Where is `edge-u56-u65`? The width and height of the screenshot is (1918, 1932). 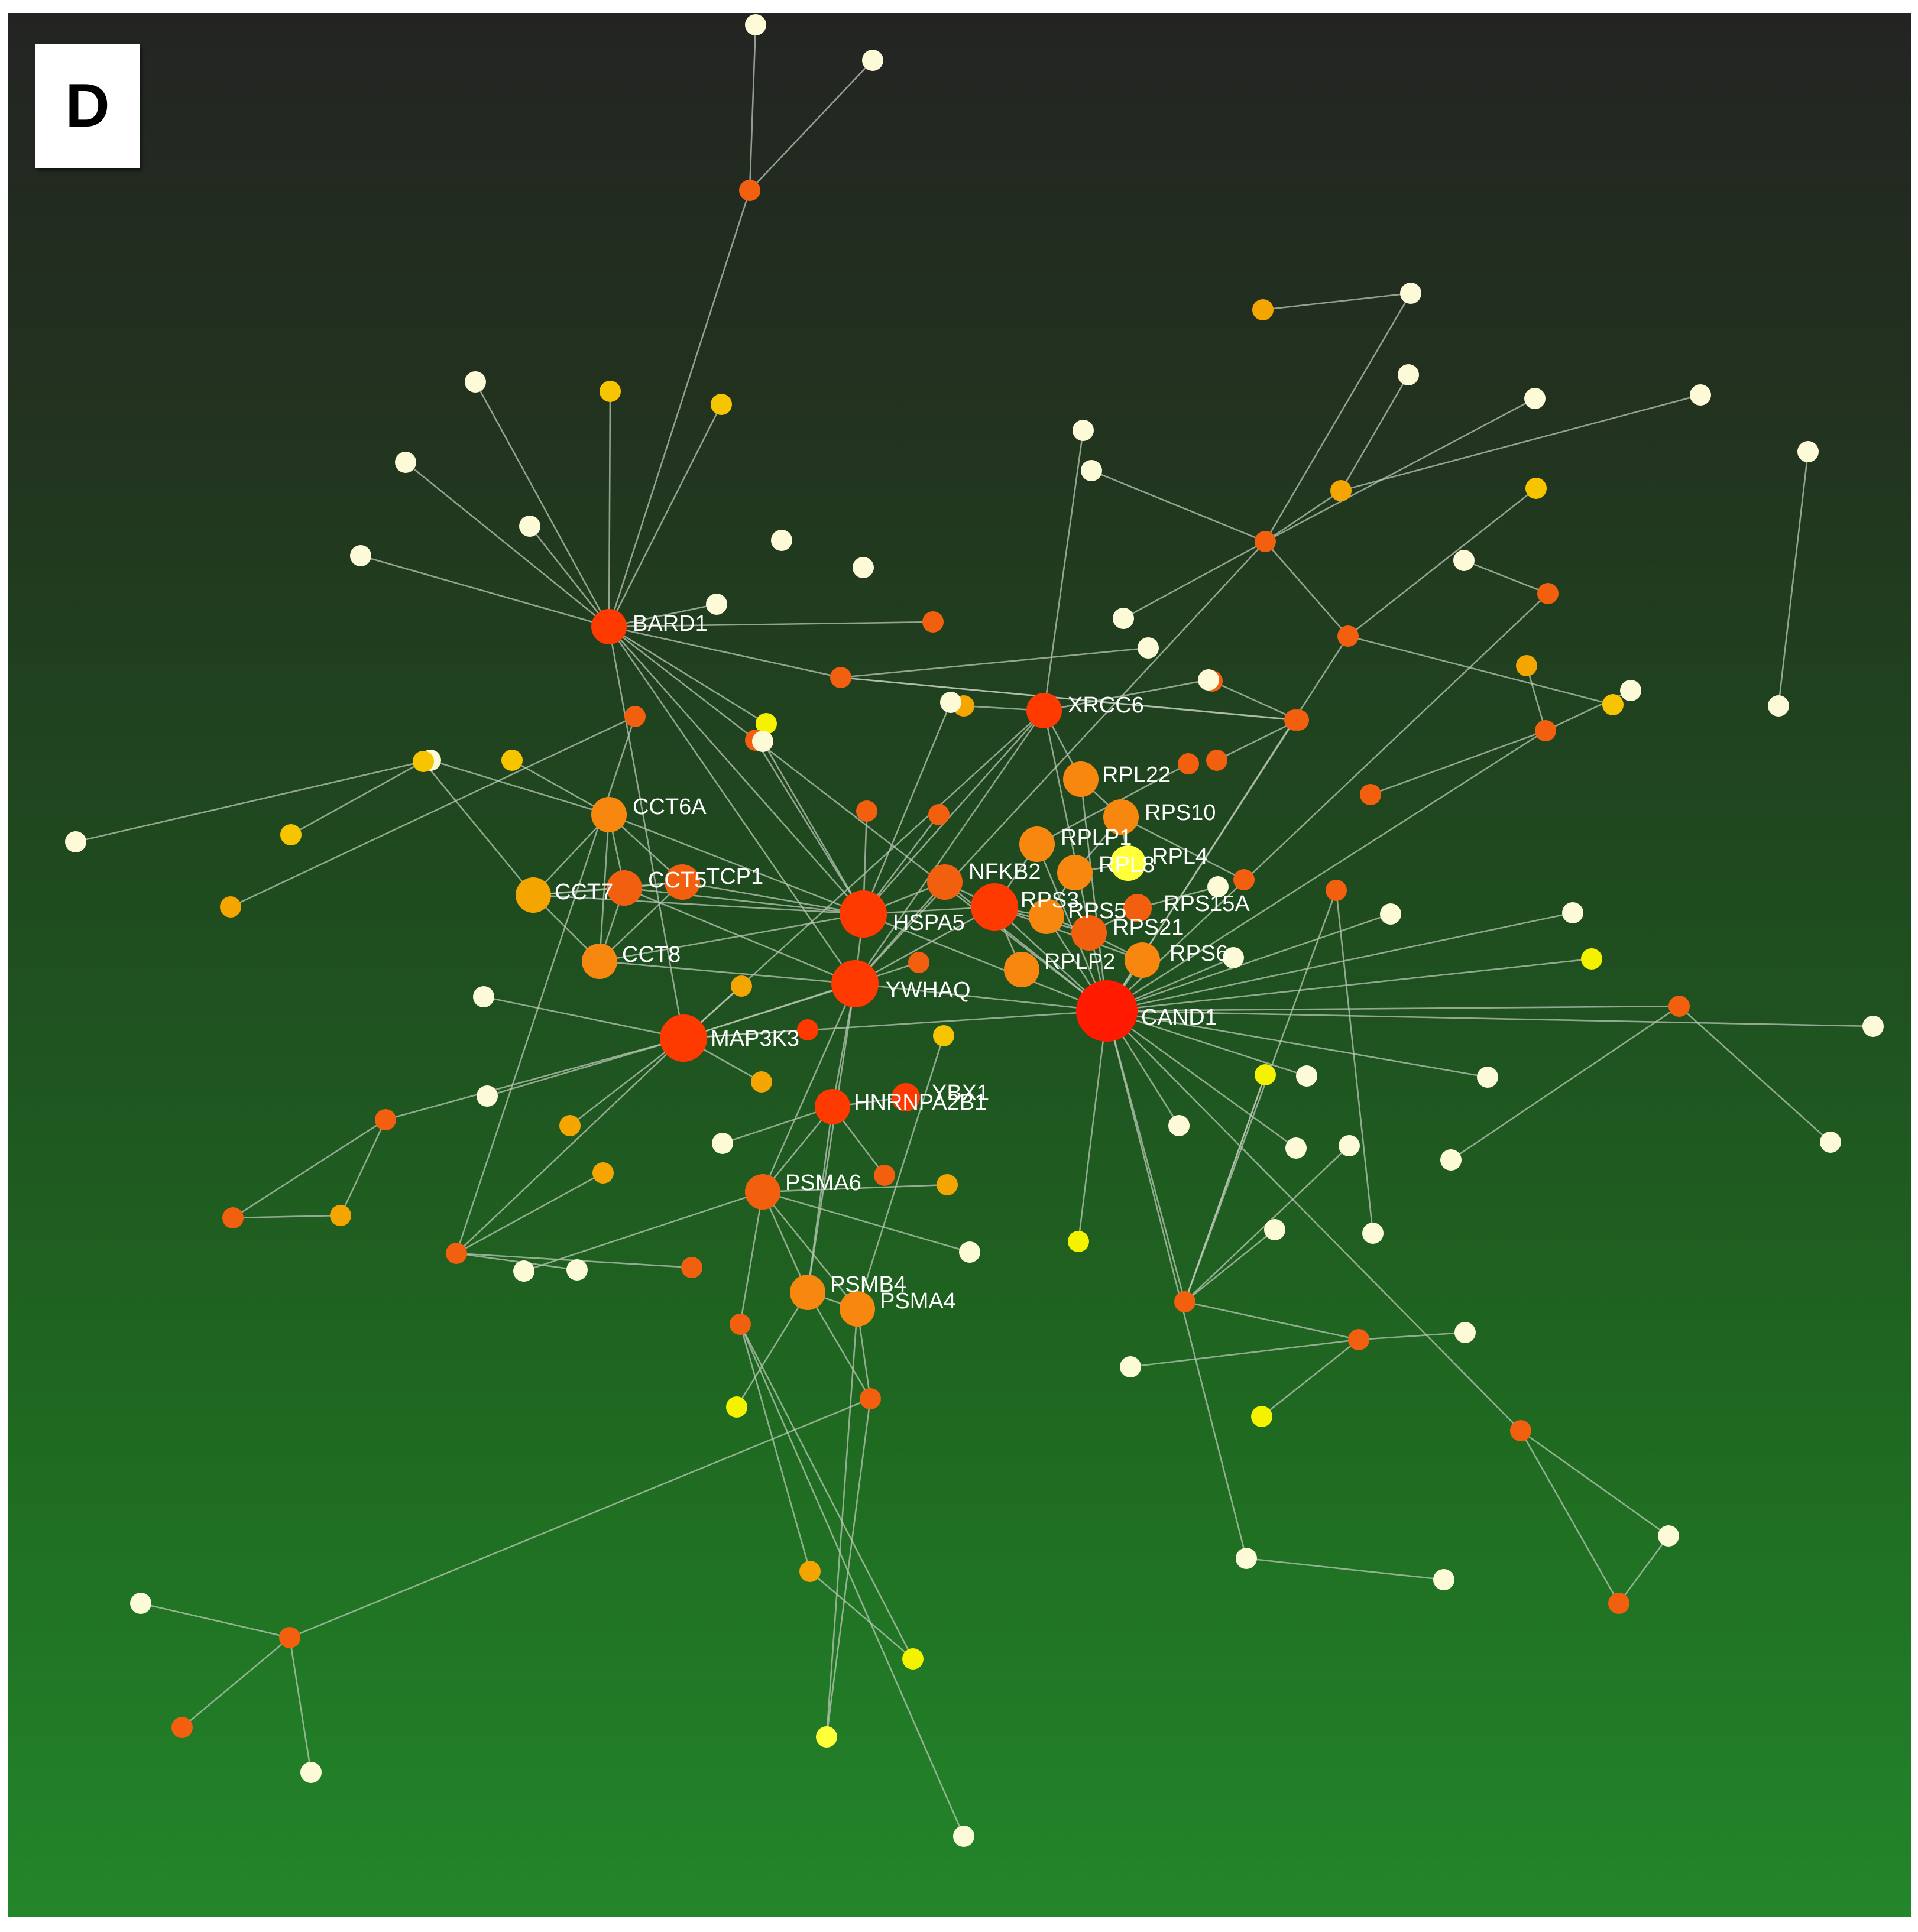 edge-u56-u65 is located at coordinates (1271, 1321).